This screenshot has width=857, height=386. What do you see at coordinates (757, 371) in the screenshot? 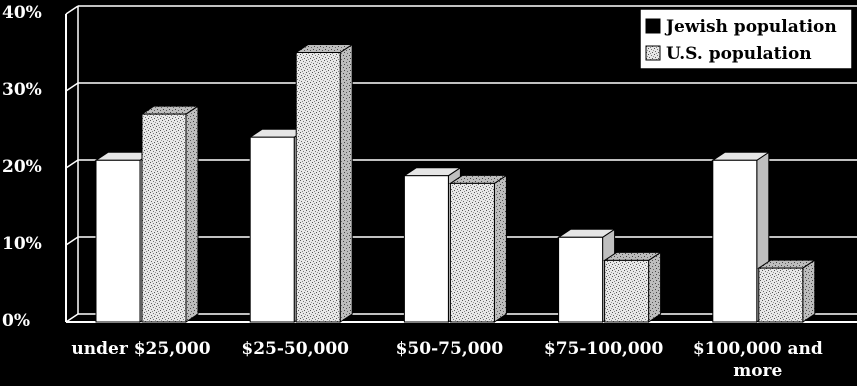
I see `x-tick-label: more` at bounding box center [757, 371].